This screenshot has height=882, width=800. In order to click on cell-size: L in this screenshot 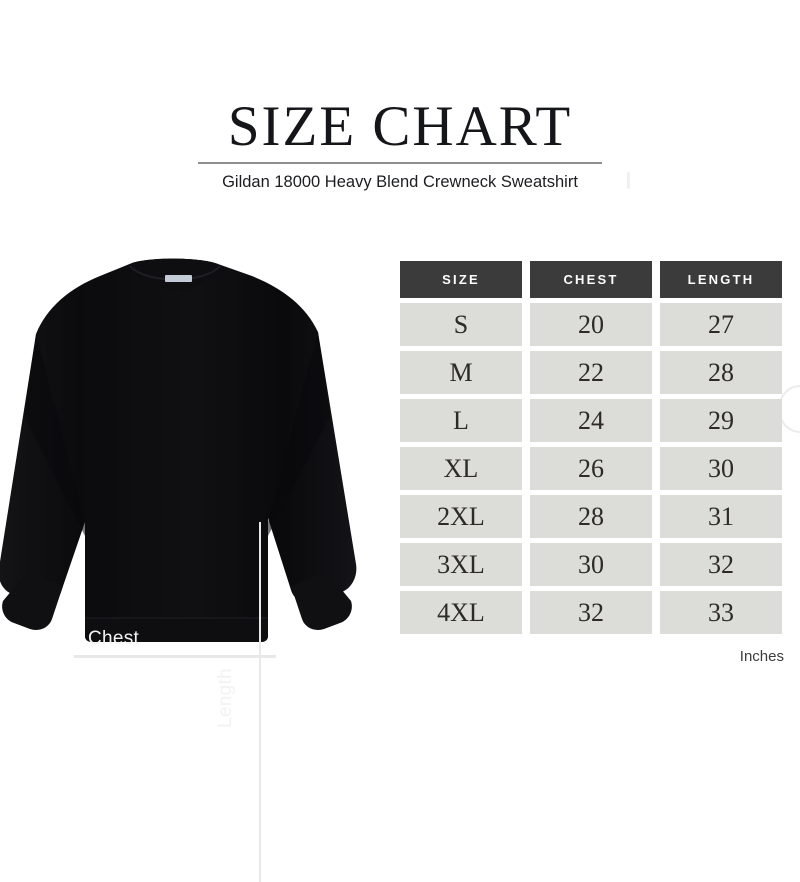, I will do `click(461, 420)`.